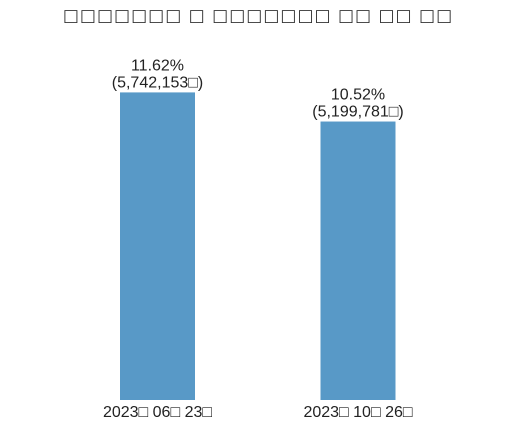  What do you see at coordinates (358, 95) in the screenshot?
I see `bar-2-percent-label: 10.52%` at bounding box center [358, 95].